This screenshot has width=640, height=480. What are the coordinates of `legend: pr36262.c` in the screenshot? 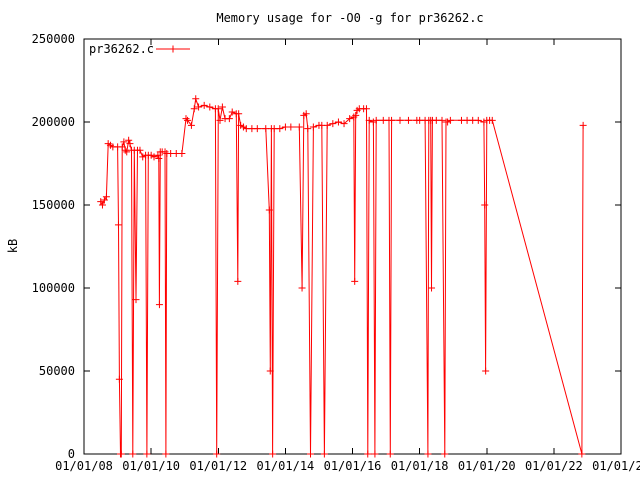 It's located at (139, 49).